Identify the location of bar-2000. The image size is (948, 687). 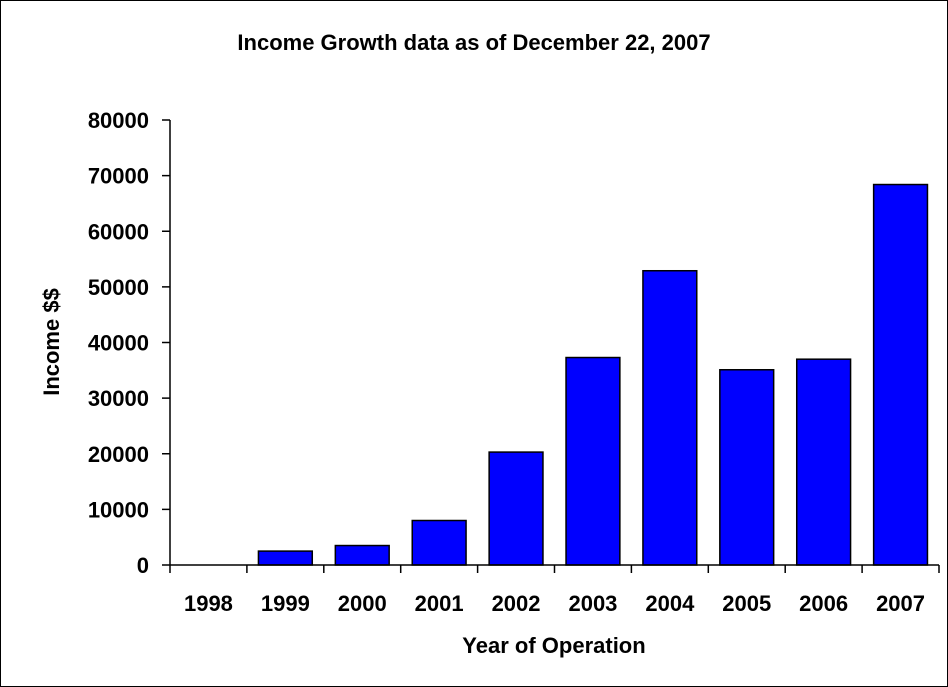
(362, 555).